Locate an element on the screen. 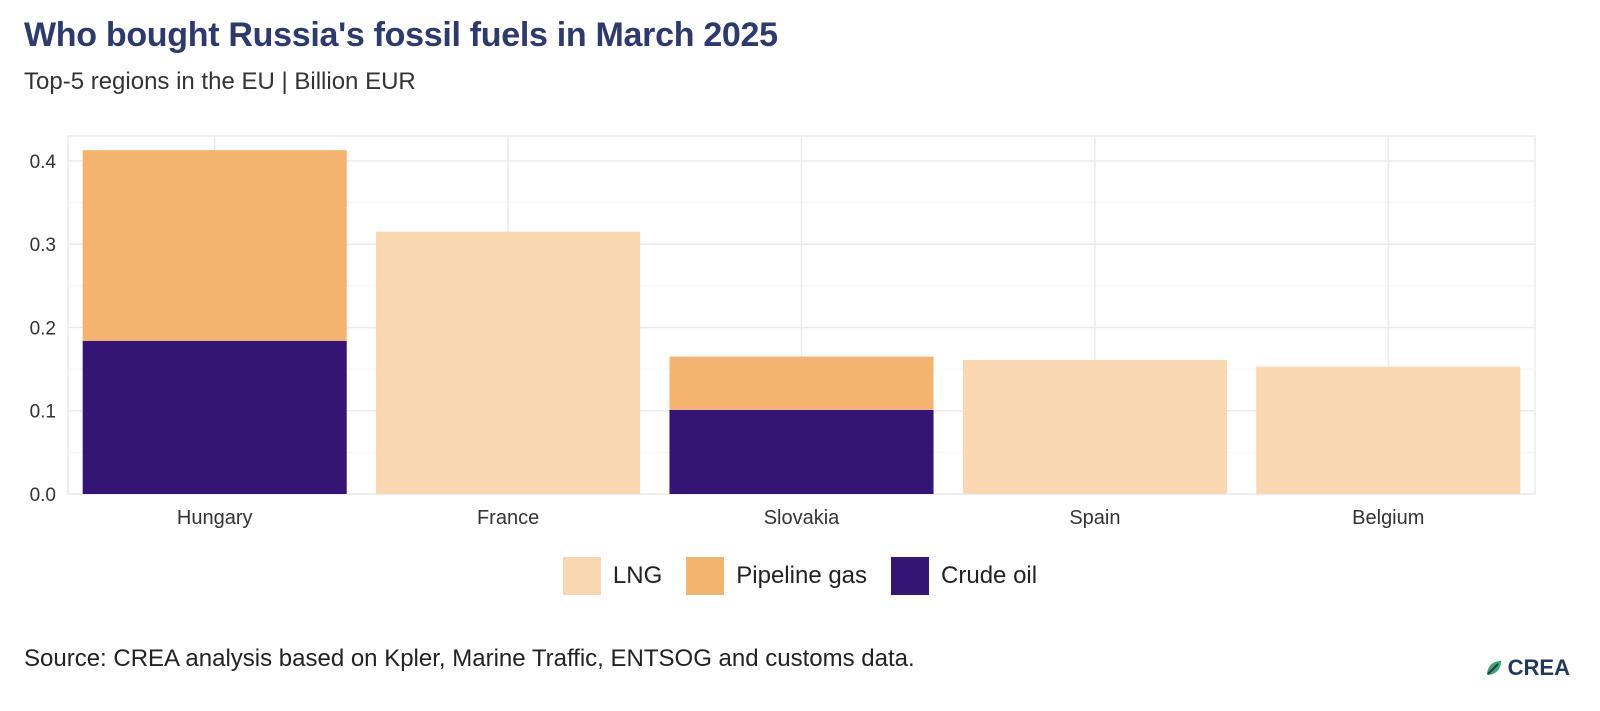  x-tick-label: Belgium is located at coordinates (1388, 518).